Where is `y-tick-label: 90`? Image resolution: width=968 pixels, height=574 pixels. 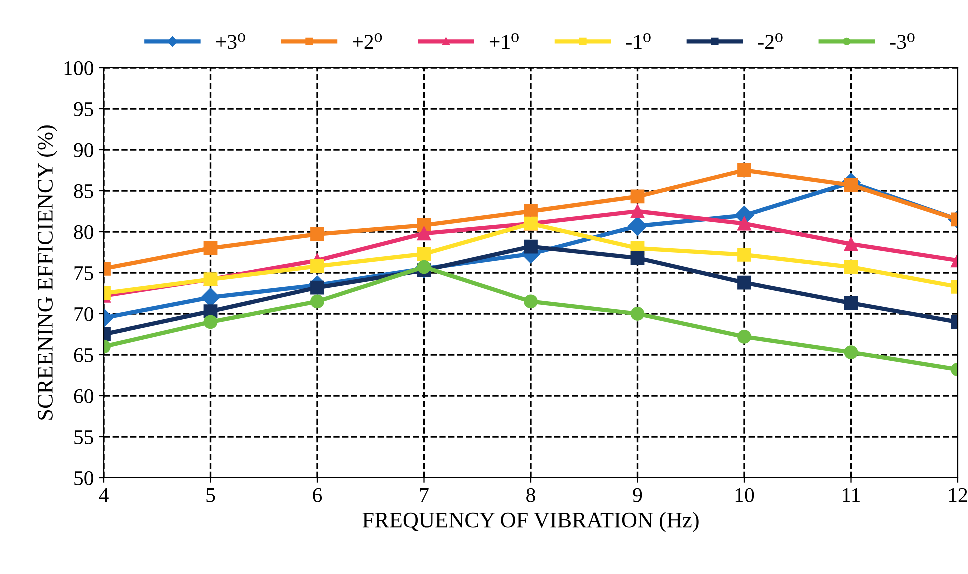
y-tick-label: 90 is located at coordinates (84, 150).